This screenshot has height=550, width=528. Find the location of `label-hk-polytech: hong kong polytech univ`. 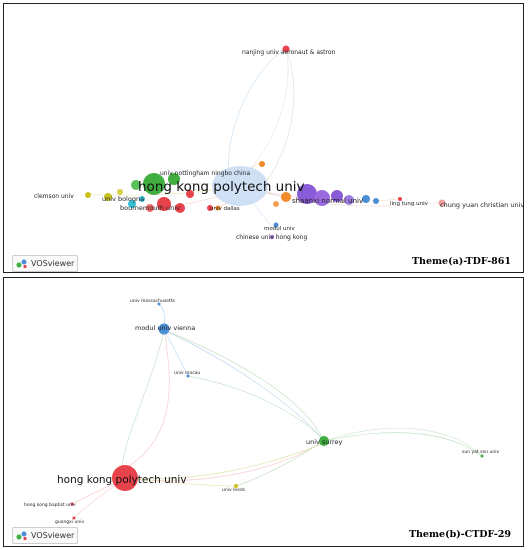

label-hk-polytech: hong kong polytech univ is located at coordinates (221, 187).